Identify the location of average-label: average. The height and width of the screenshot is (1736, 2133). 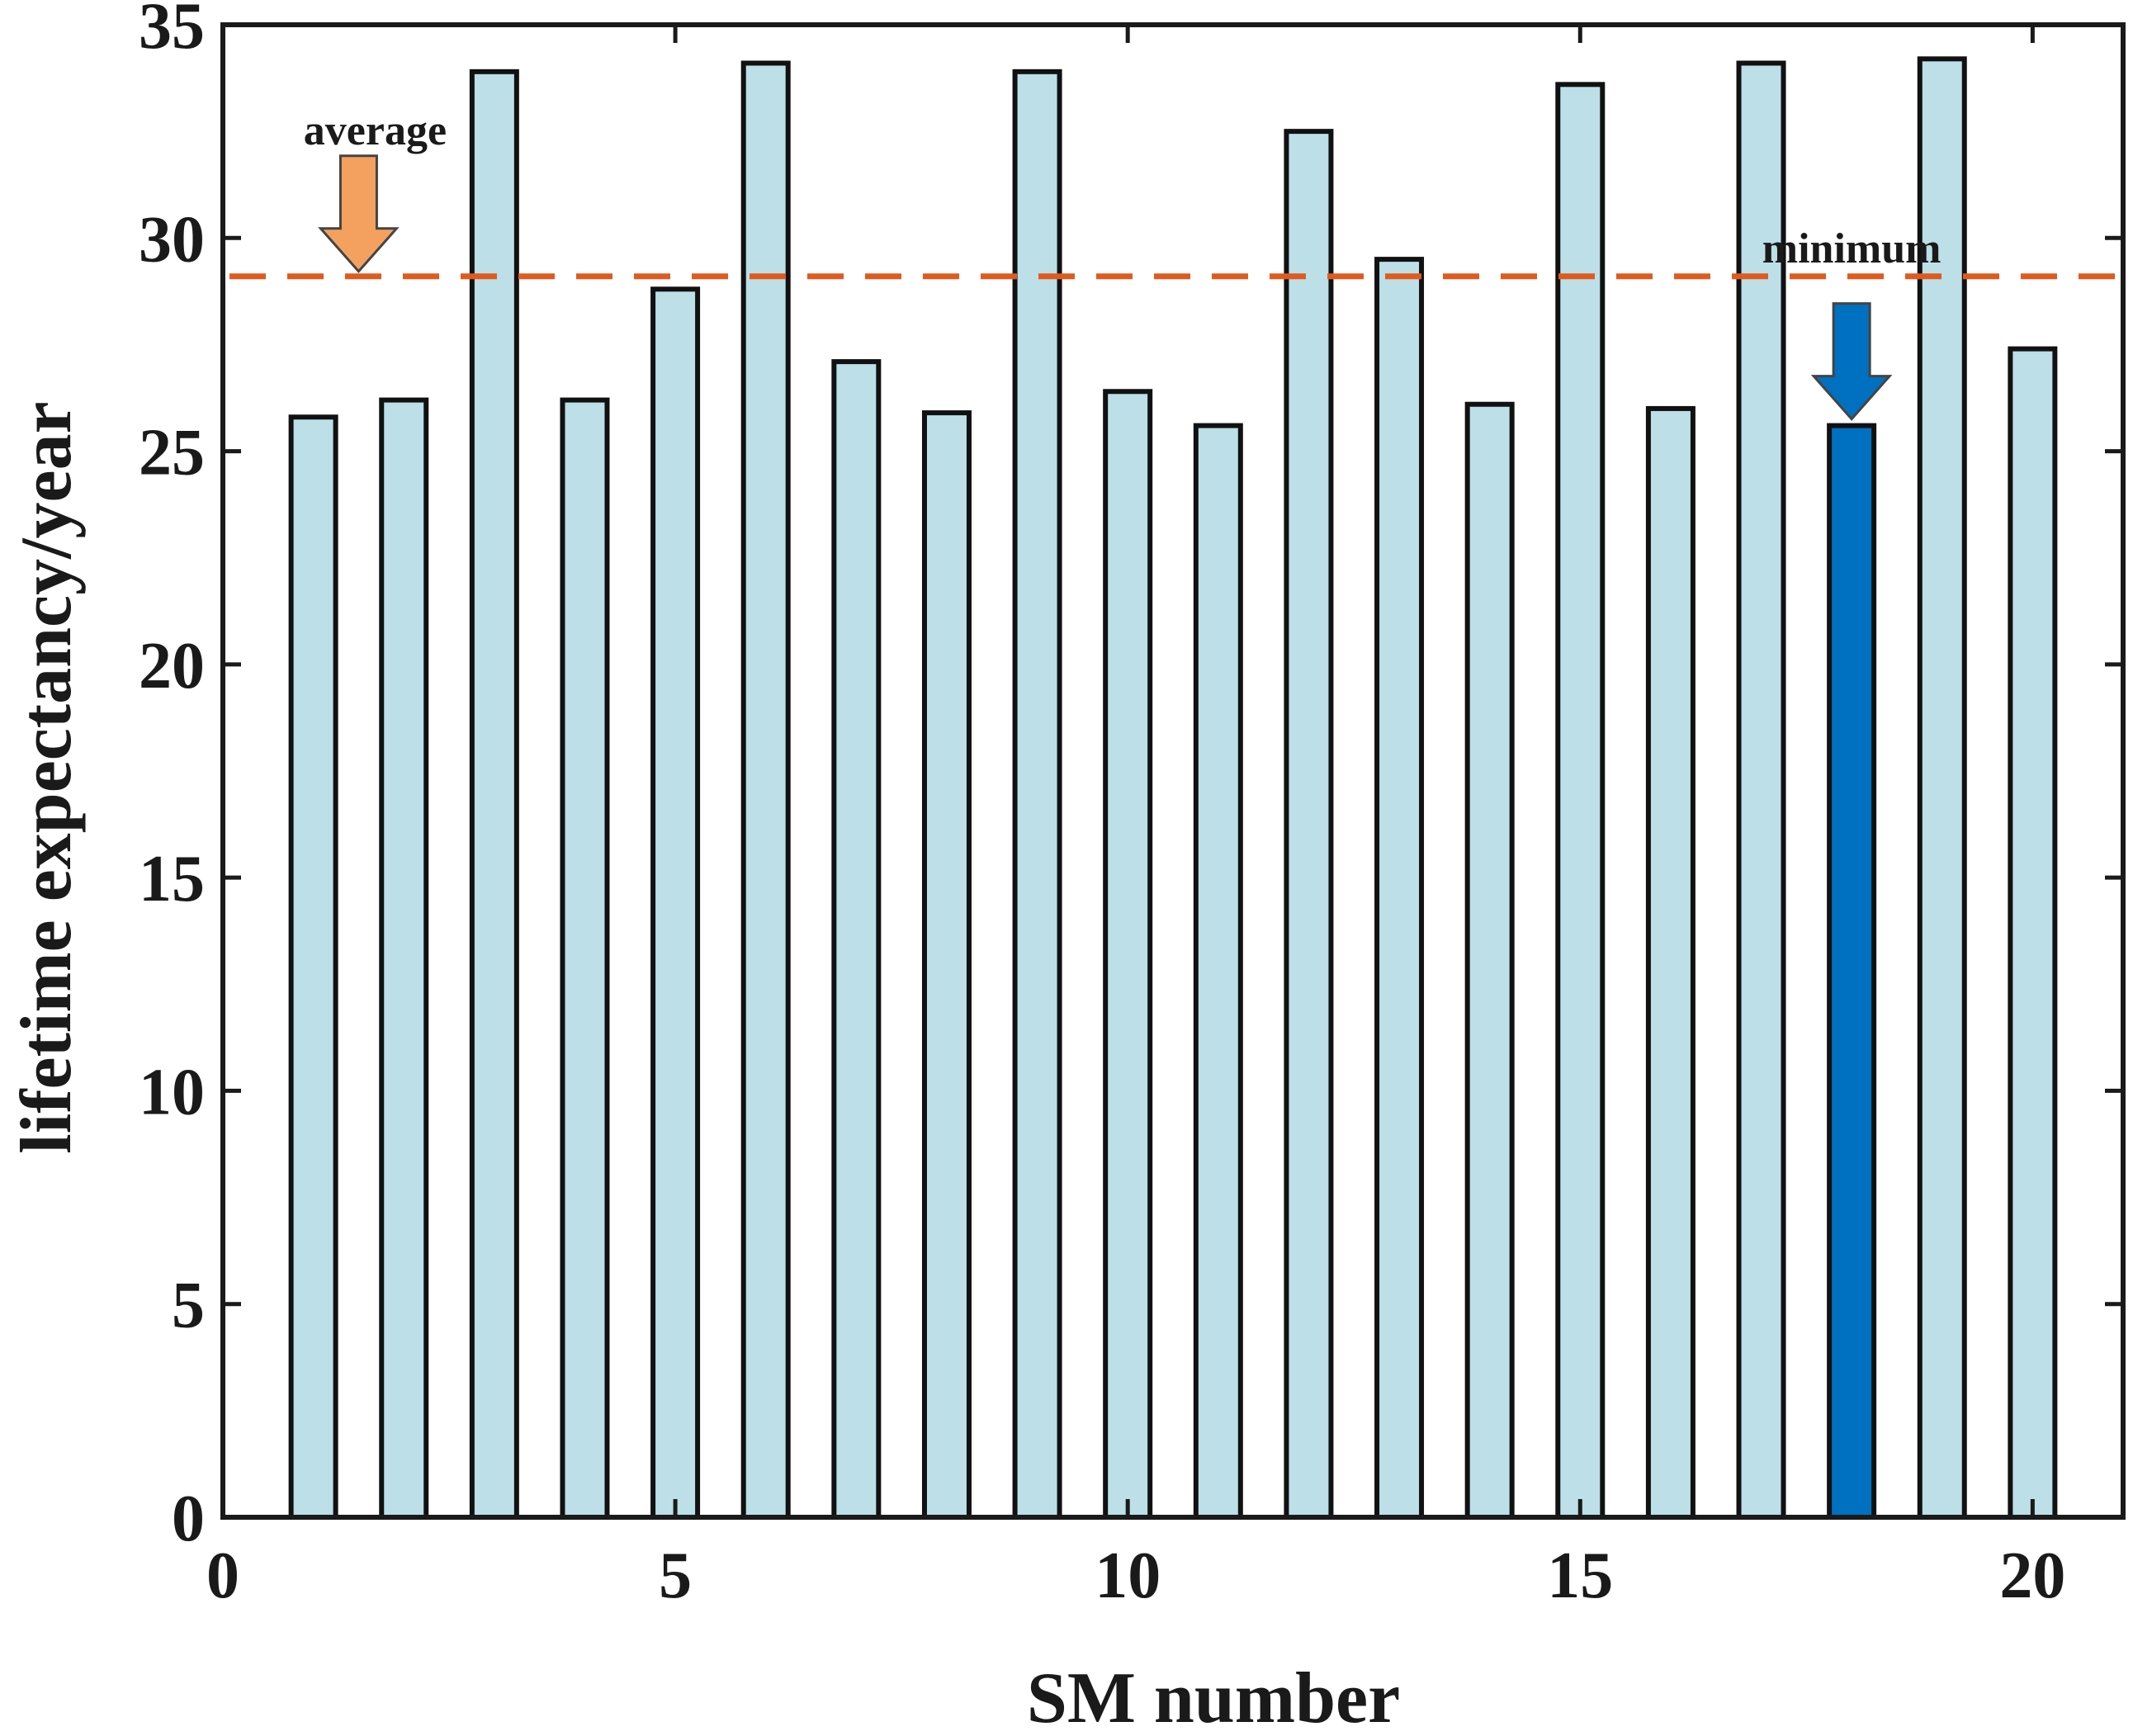
(375, 130).